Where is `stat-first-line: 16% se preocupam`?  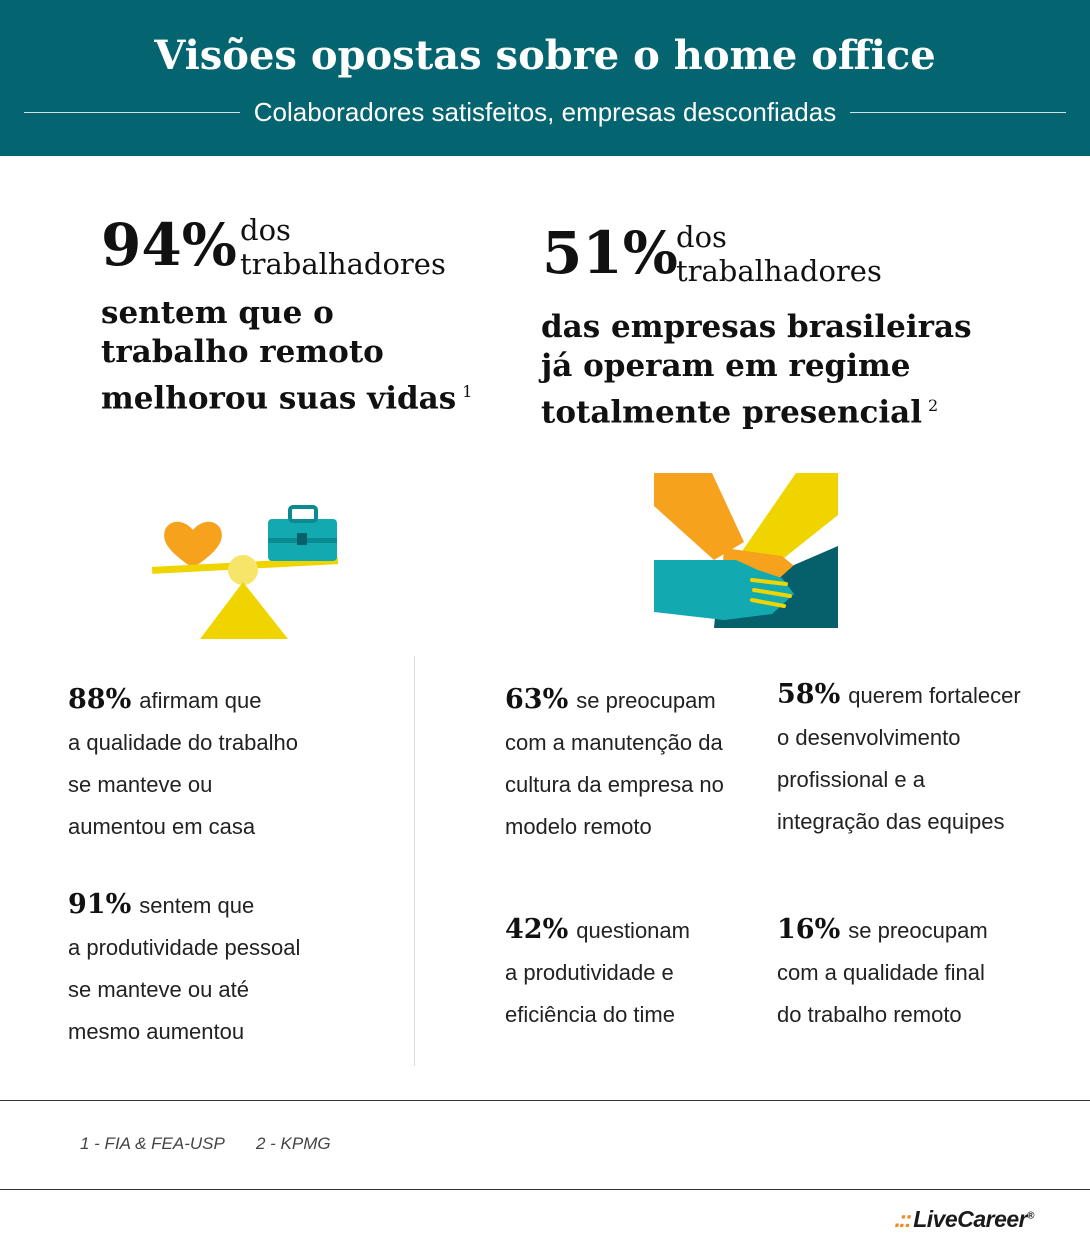 stat-first-line: 16% se preocupam is located at coordinates (882, 930).